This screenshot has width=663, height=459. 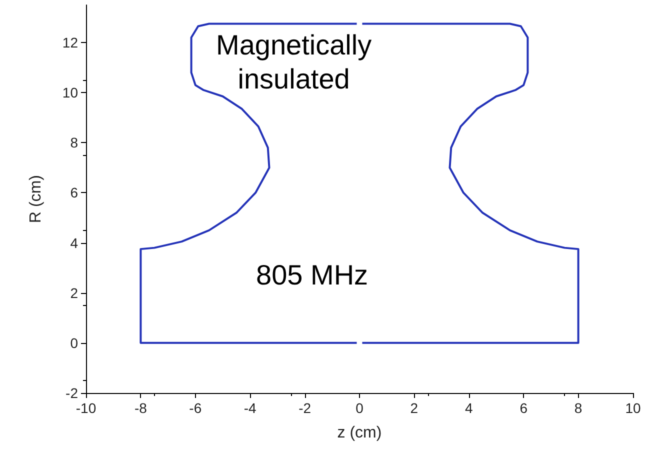 What do you see at coordinates (141, 408) in the screenshot?
I see `x-tick-label: -8` at bounding box center [141, 408].